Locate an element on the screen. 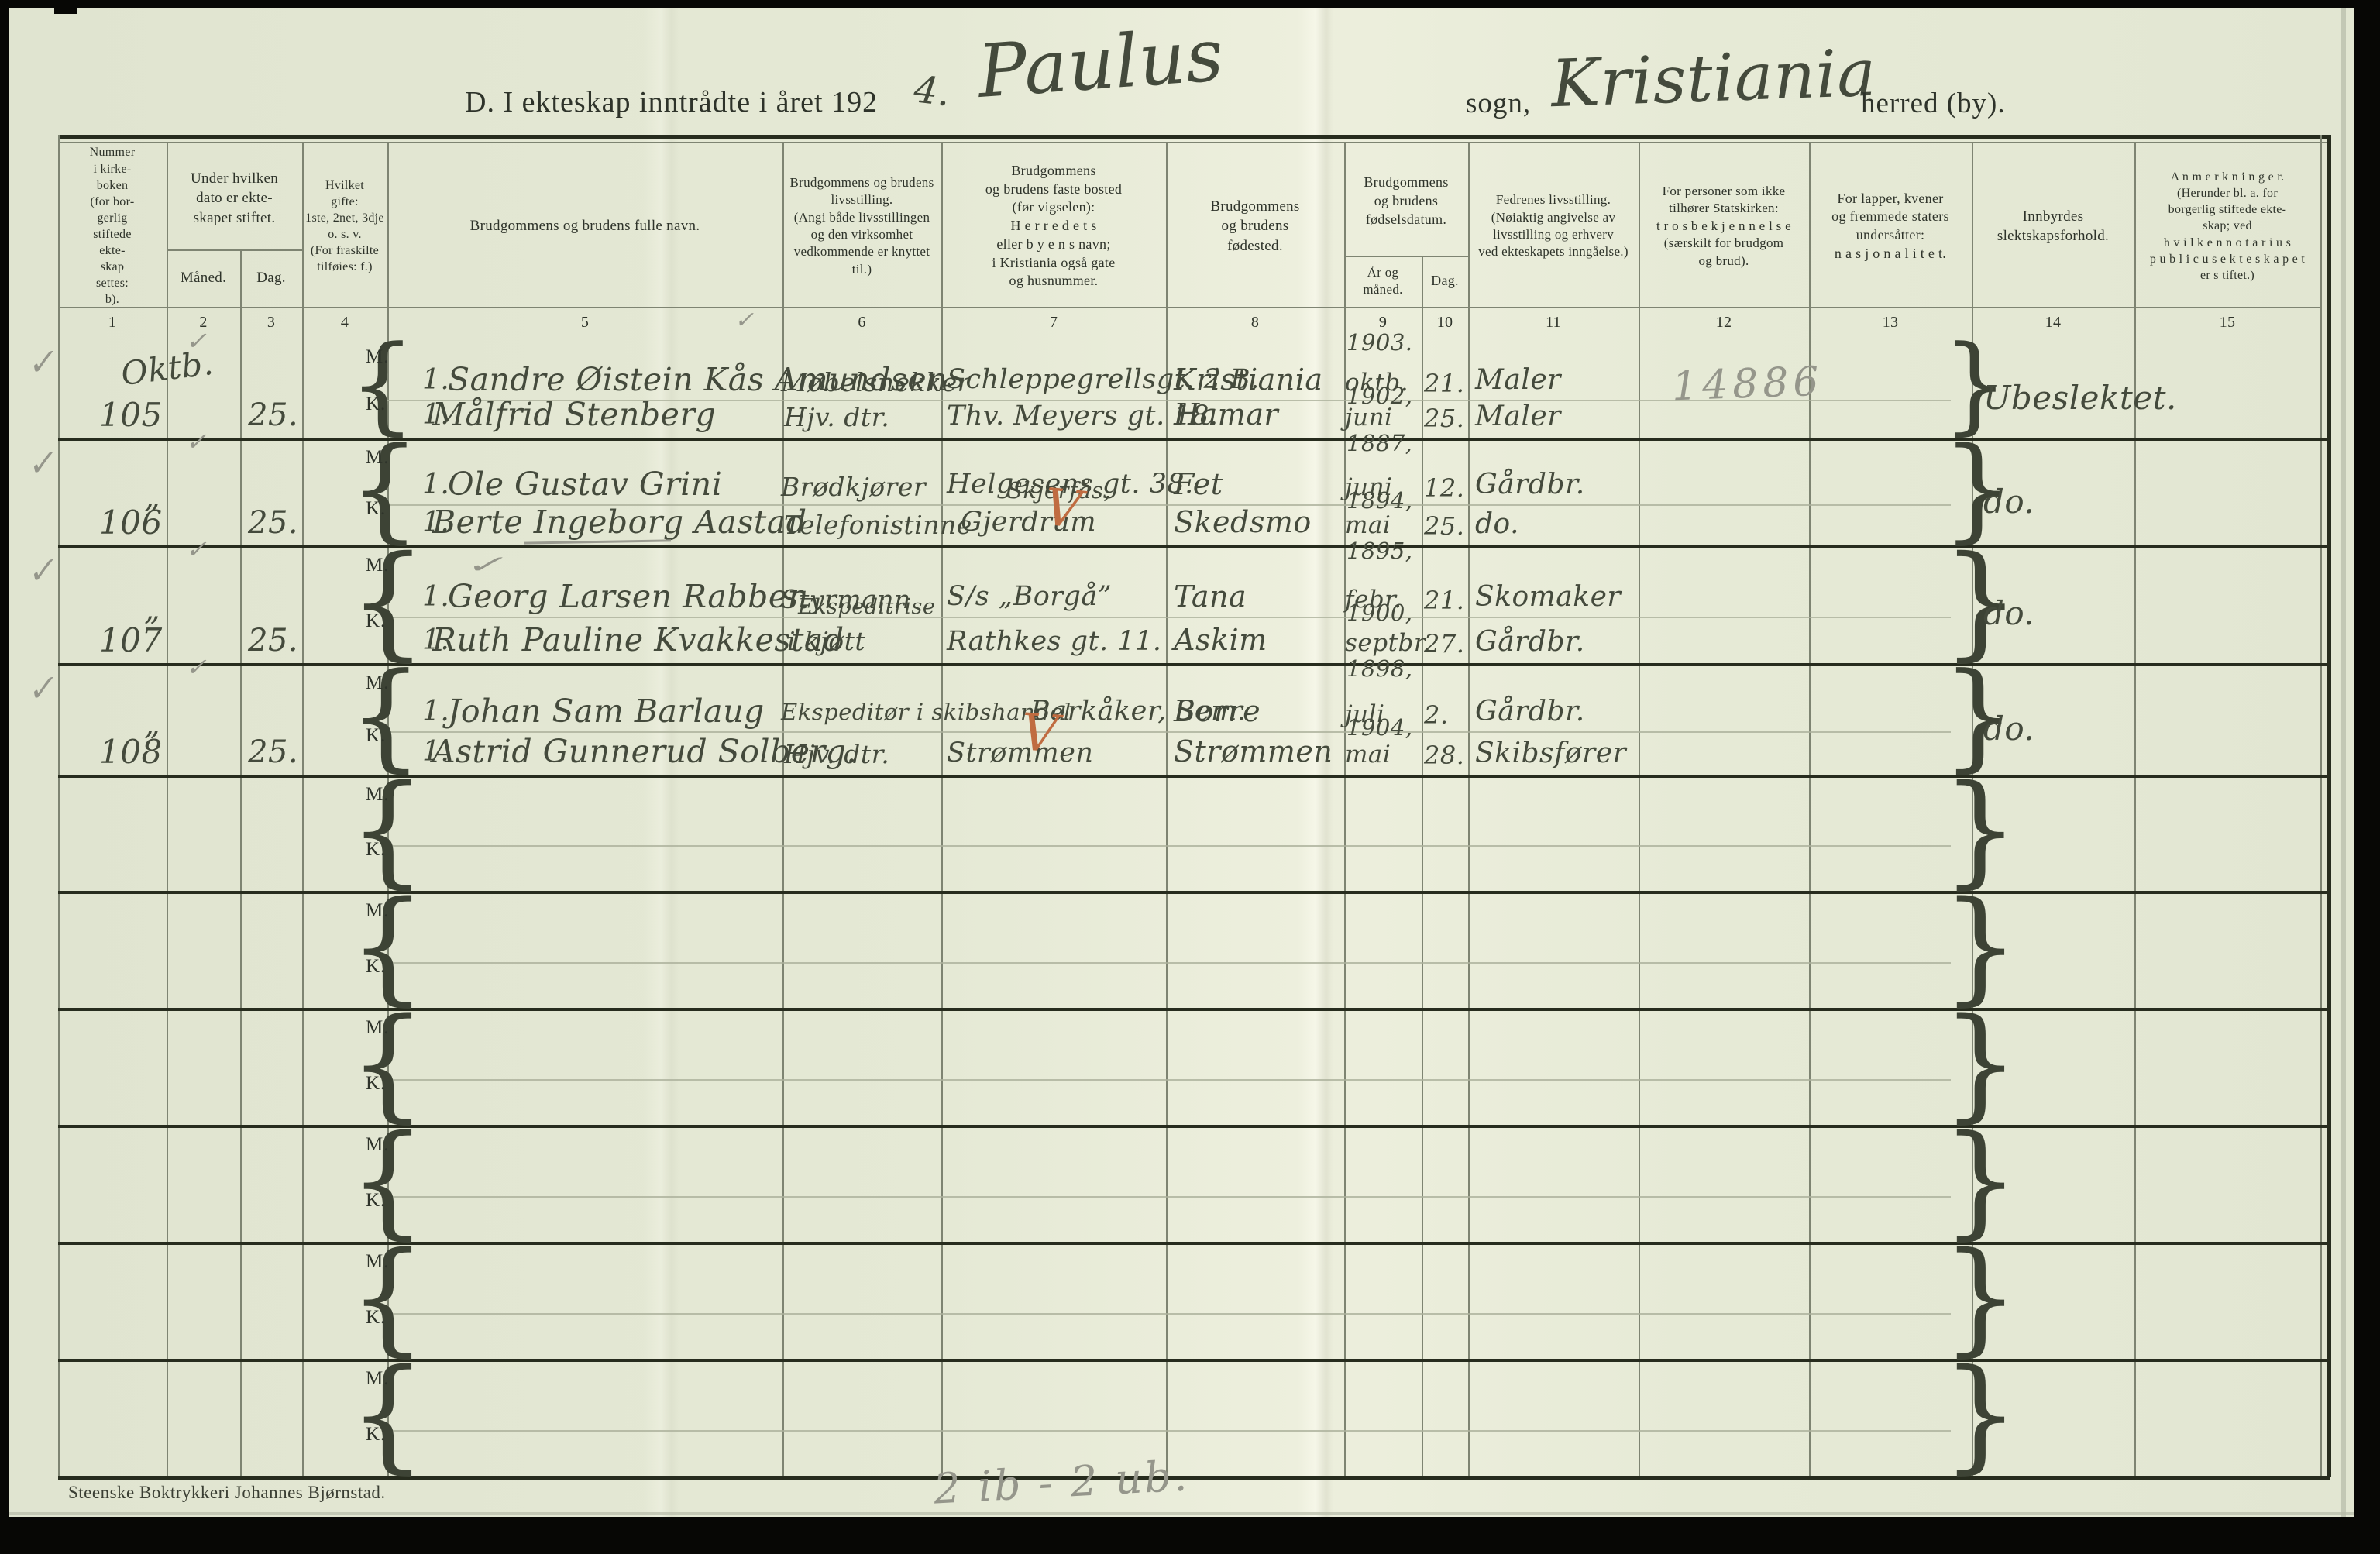 The height and width of the screenshot is (1554, 2380). groom-birthplace: Borre is located at coordinates (1218, 711).